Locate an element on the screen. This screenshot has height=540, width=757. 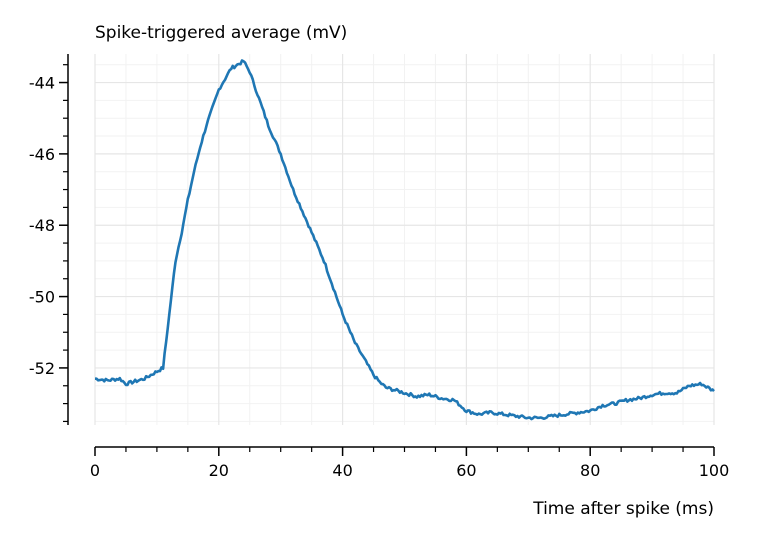
x-tick-label: 100 is located at coordinates (714, 470).